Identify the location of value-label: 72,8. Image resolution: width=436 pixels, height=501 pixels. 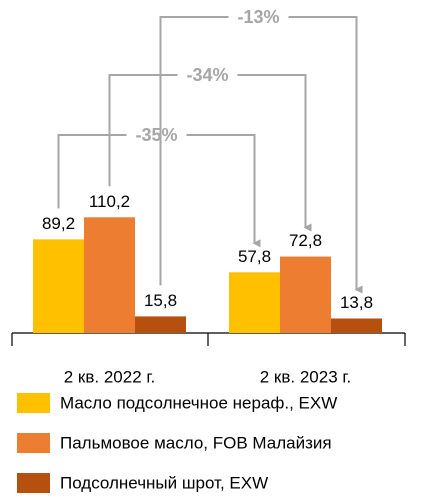
(305, 240).